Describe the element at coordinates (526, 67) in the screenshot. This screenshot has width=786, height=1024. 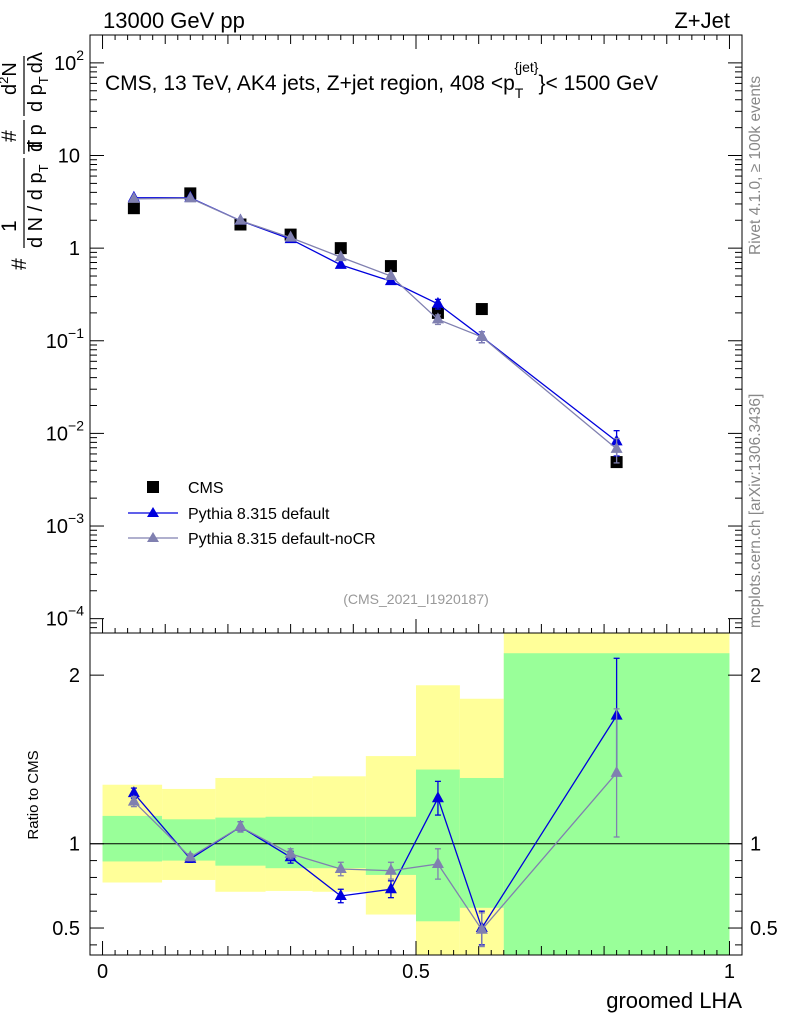
I see `main-title-sup: {jet}` at that location.